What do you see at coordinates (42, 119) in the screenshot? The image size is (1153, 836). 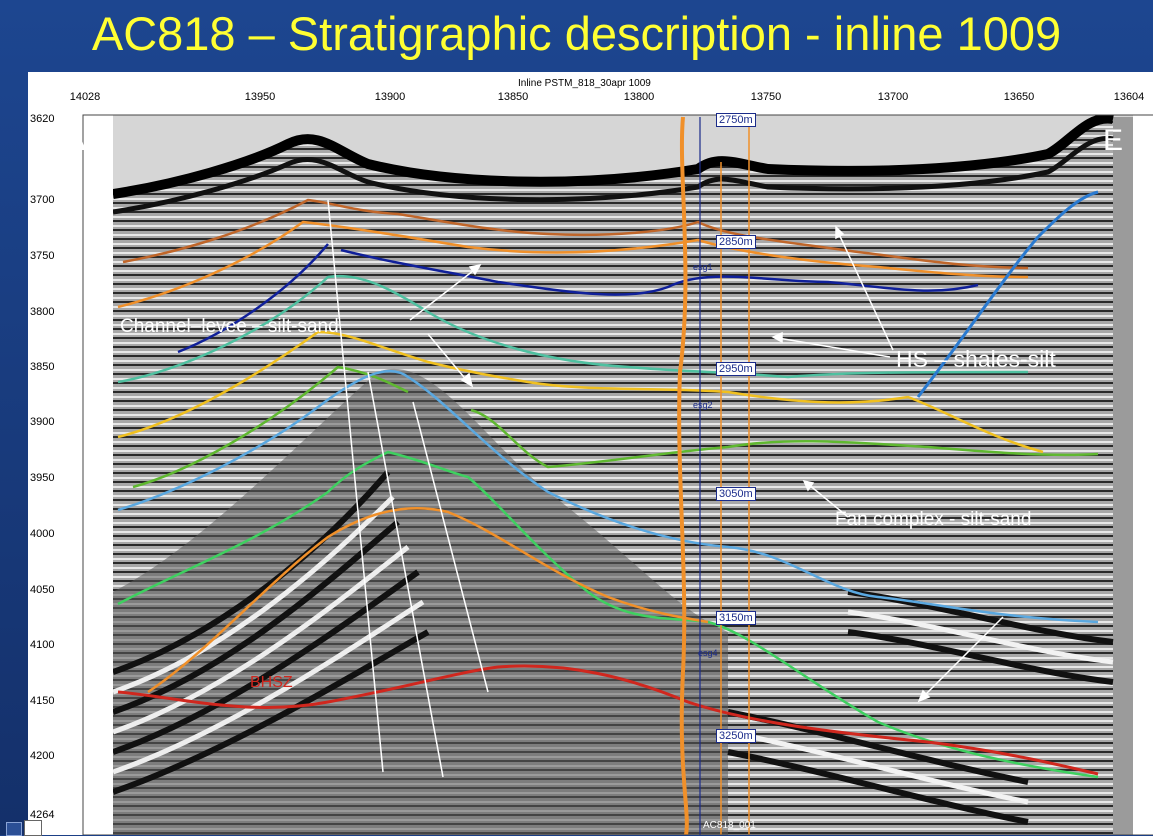 I see `y-tick: 3620` at bounding box center [42, 119].